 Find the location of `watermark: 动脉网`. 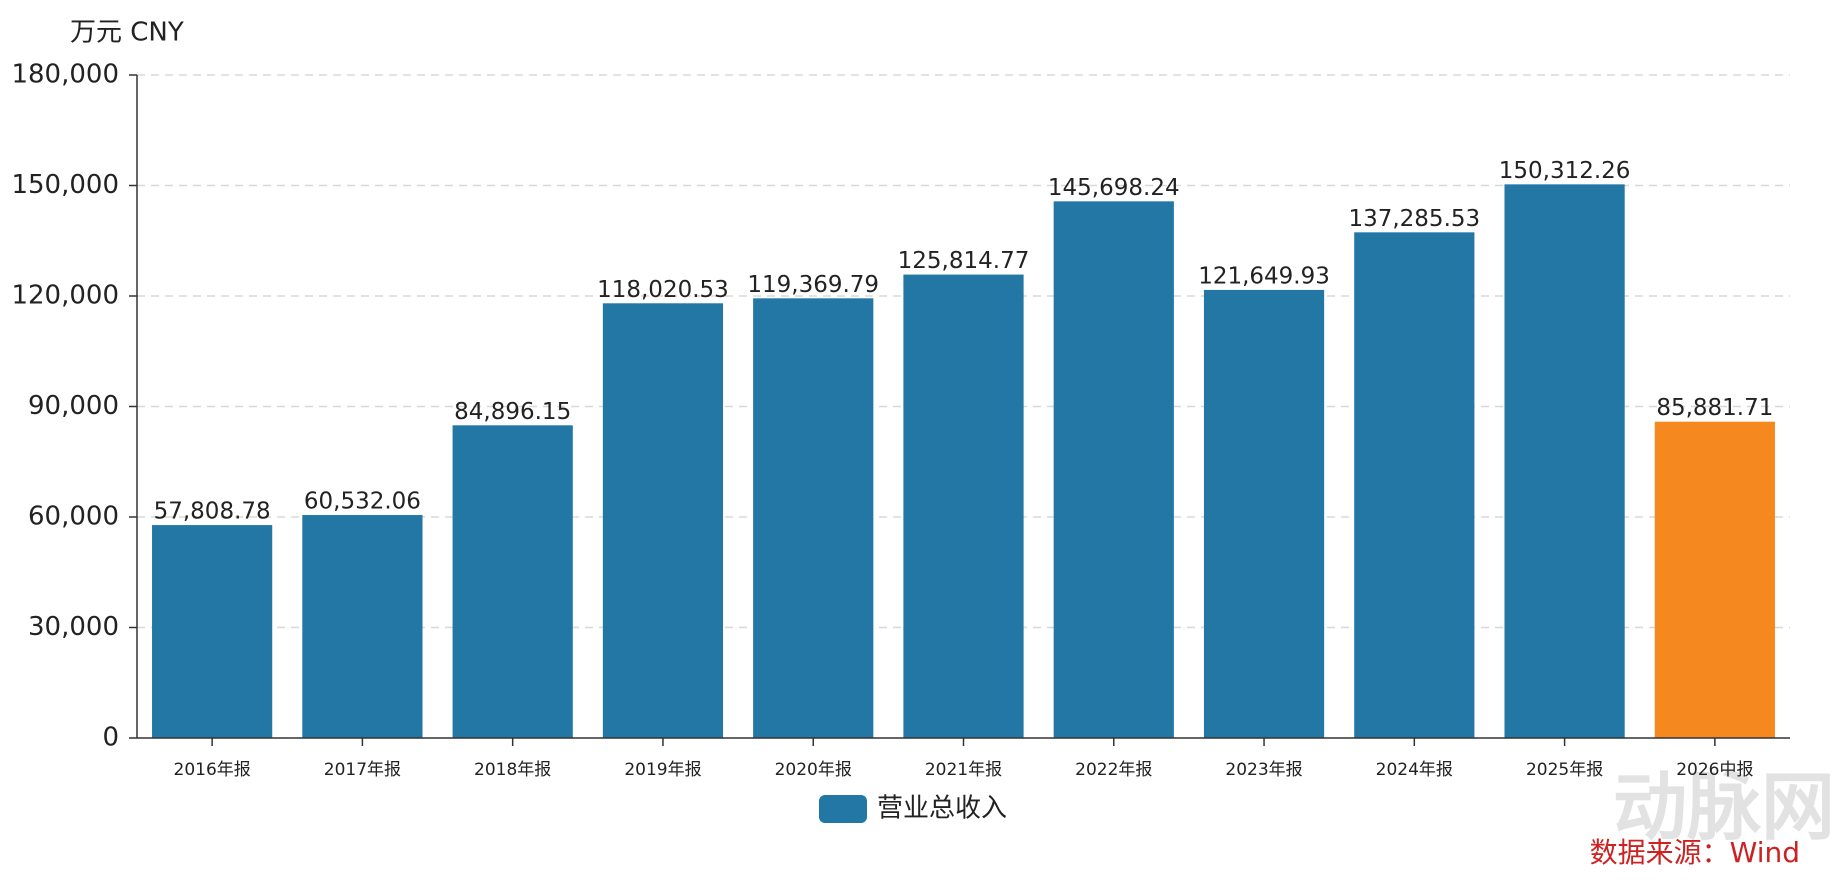

watermark: 动脉网 is located at coordinates (1724, 808).